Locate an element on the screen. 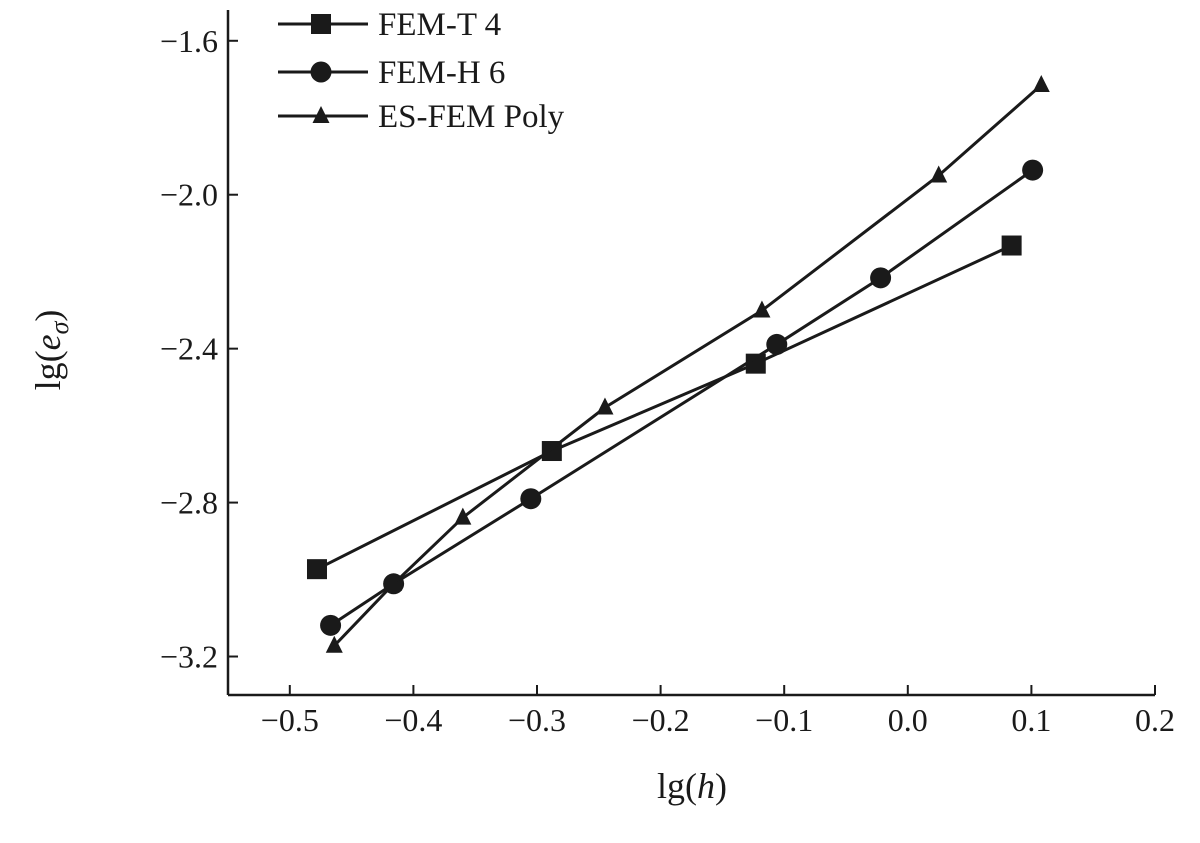 The width and height of the screenshot is (1200, 843). y-tick-label: −2.8 is located at coordinates (189, 503).